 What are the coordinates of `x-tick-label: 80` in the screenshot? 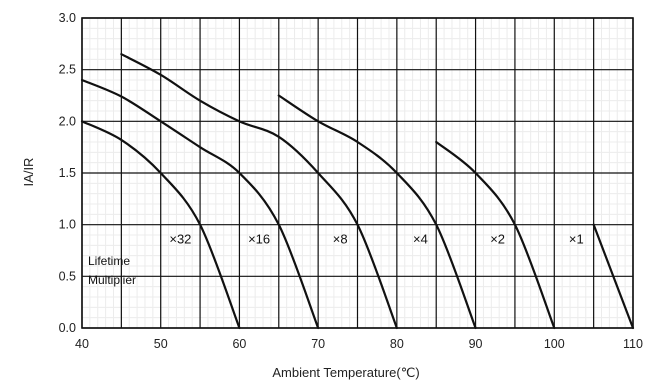 It's located at (397, 344).